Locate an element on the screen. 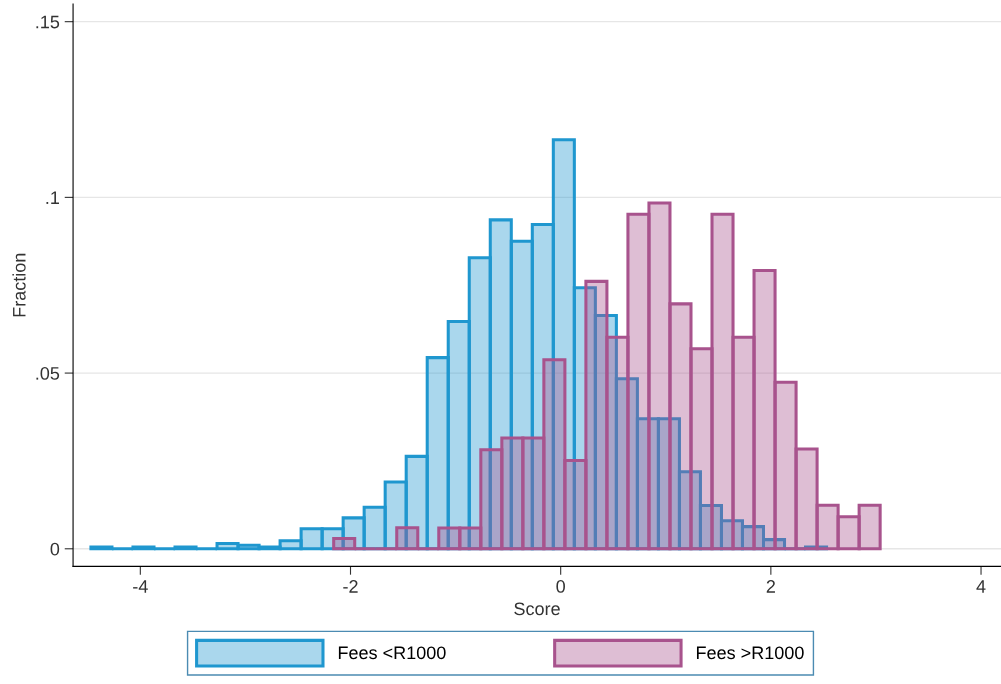  x-tick-label: -4 is located at coordinates (140, 586).